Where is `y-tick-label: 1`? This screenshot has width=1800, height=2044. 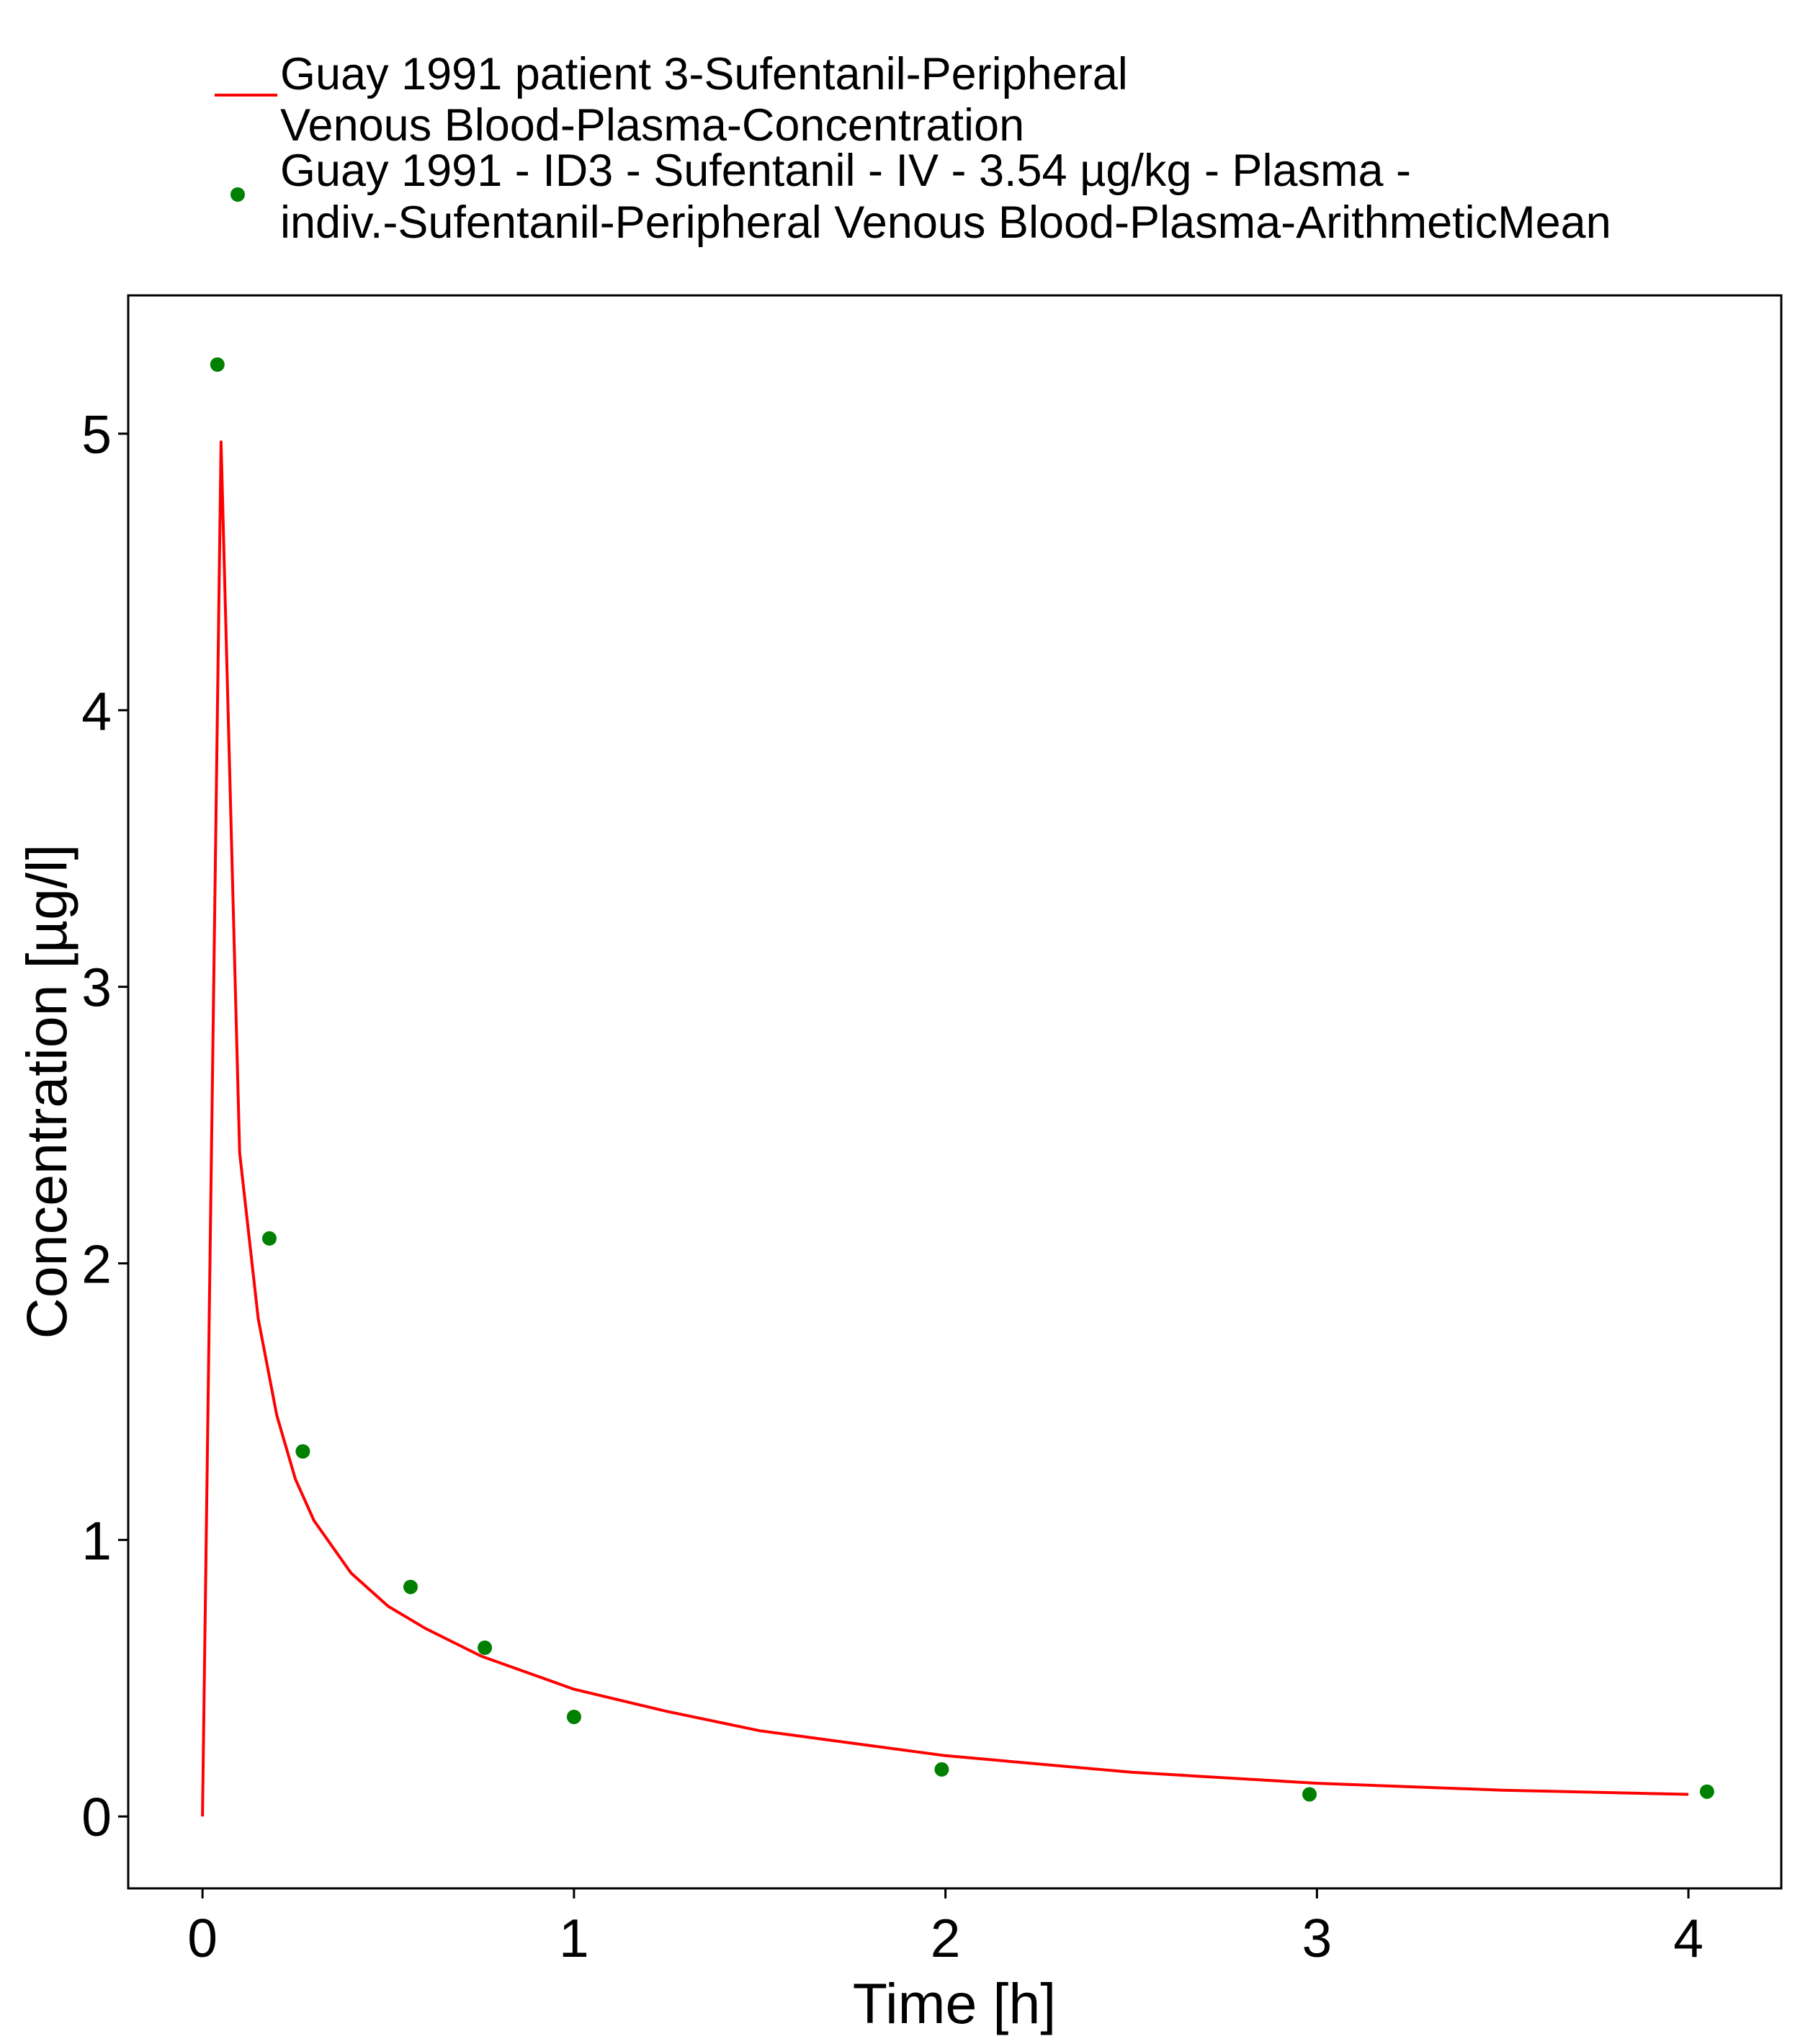 y-tick-label: 1 is located at coordinates (96, 1540).